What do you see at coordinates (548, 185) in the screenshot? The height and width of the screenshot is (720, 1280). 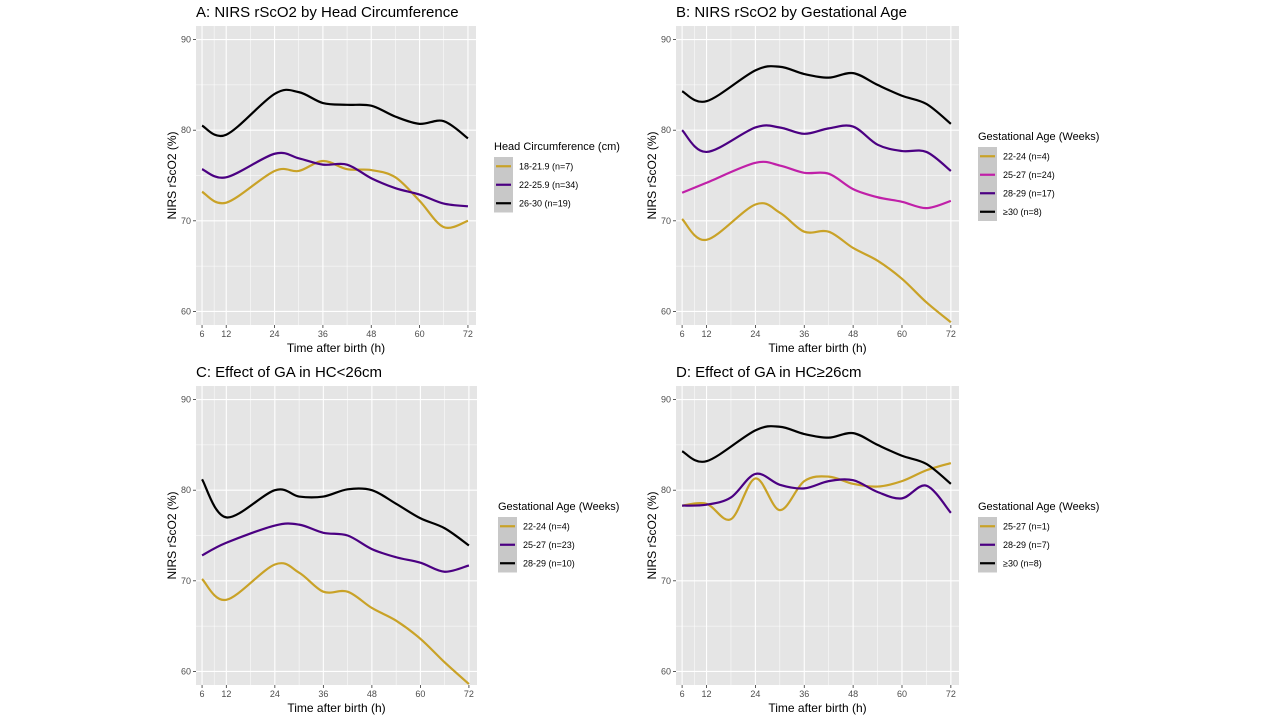 I see `legend-label: 22-25.9 (n=34)` at bounding box center [548, 185].